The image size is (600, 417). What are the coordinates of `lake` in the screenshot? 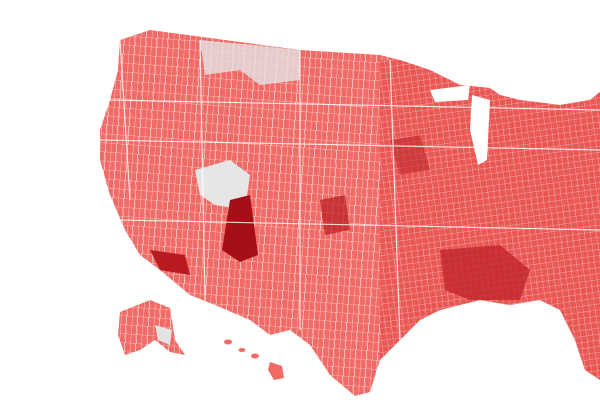 It's located at (450, 93).